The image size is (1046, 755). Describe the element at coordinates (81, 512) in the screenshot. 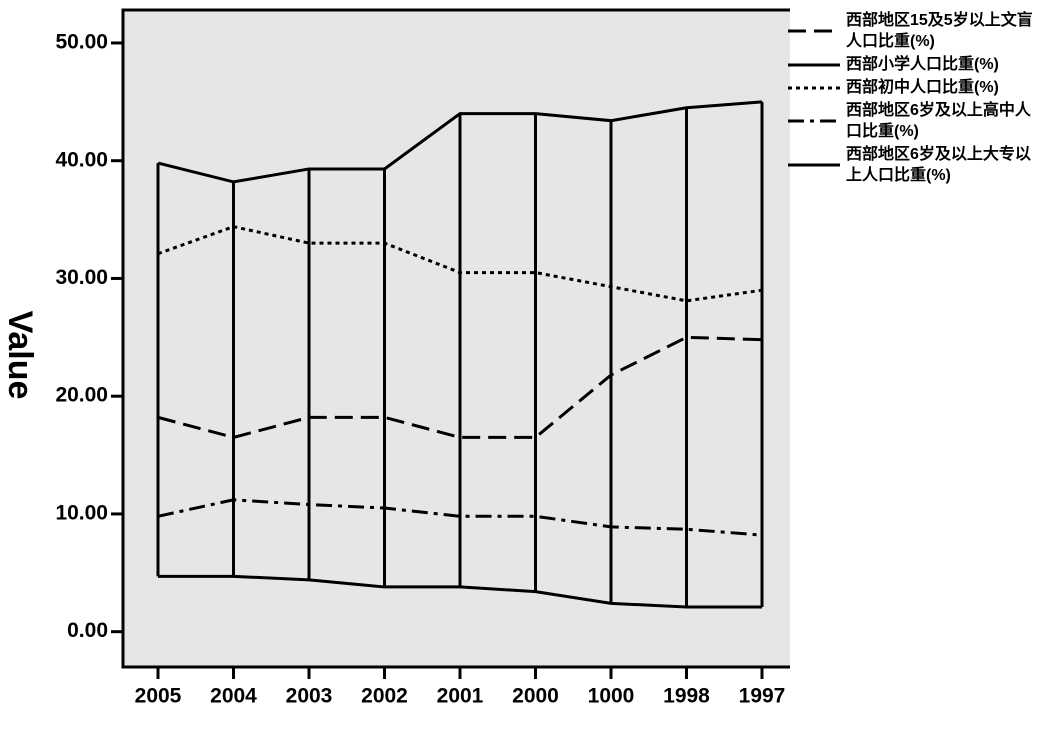

I see `y-tick-label: 10.00` at that location.